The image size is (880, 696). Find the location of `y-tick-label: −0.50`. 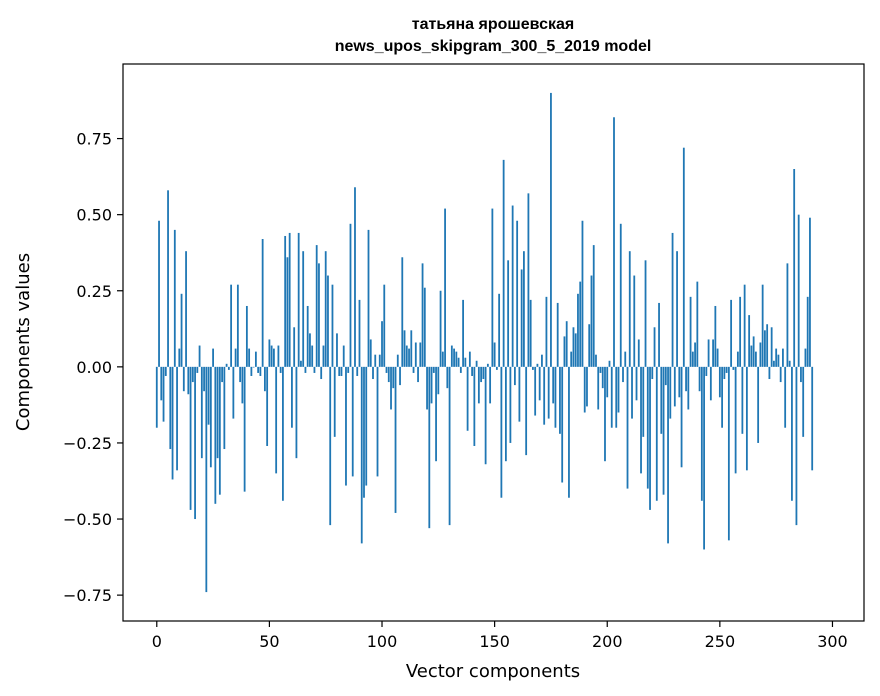

y-tick-label: −0.50 is located at coordinates (87, 519).